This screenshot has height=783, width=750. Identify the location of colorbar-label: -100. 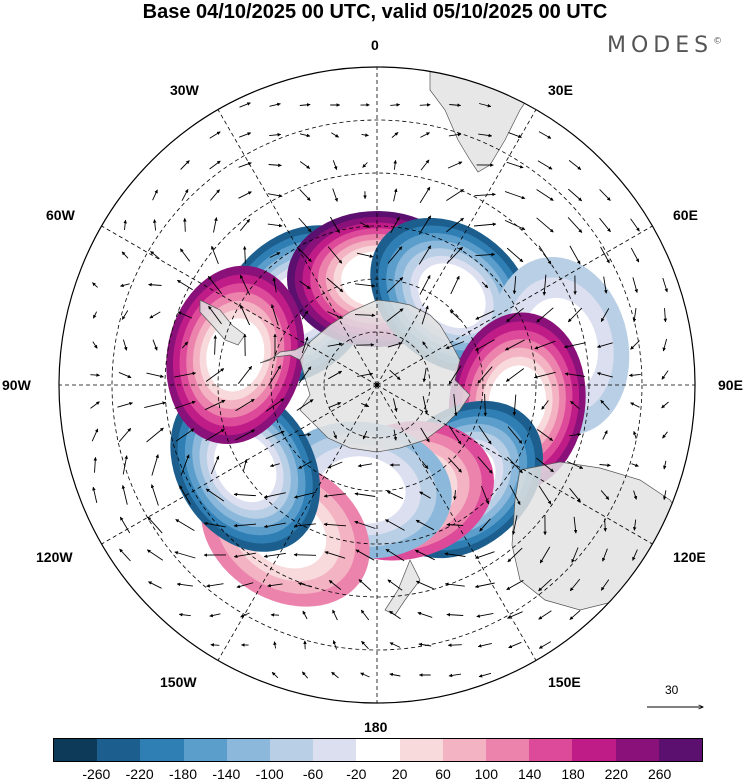
(269, 774).